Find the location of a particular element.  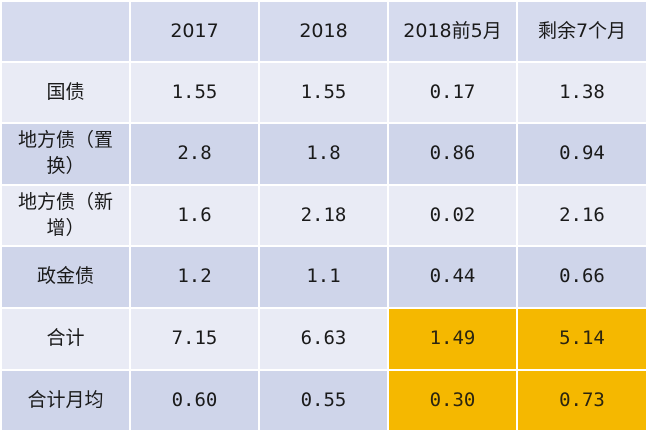

table-cell: 0.02 is located at coordinates (452, 215).